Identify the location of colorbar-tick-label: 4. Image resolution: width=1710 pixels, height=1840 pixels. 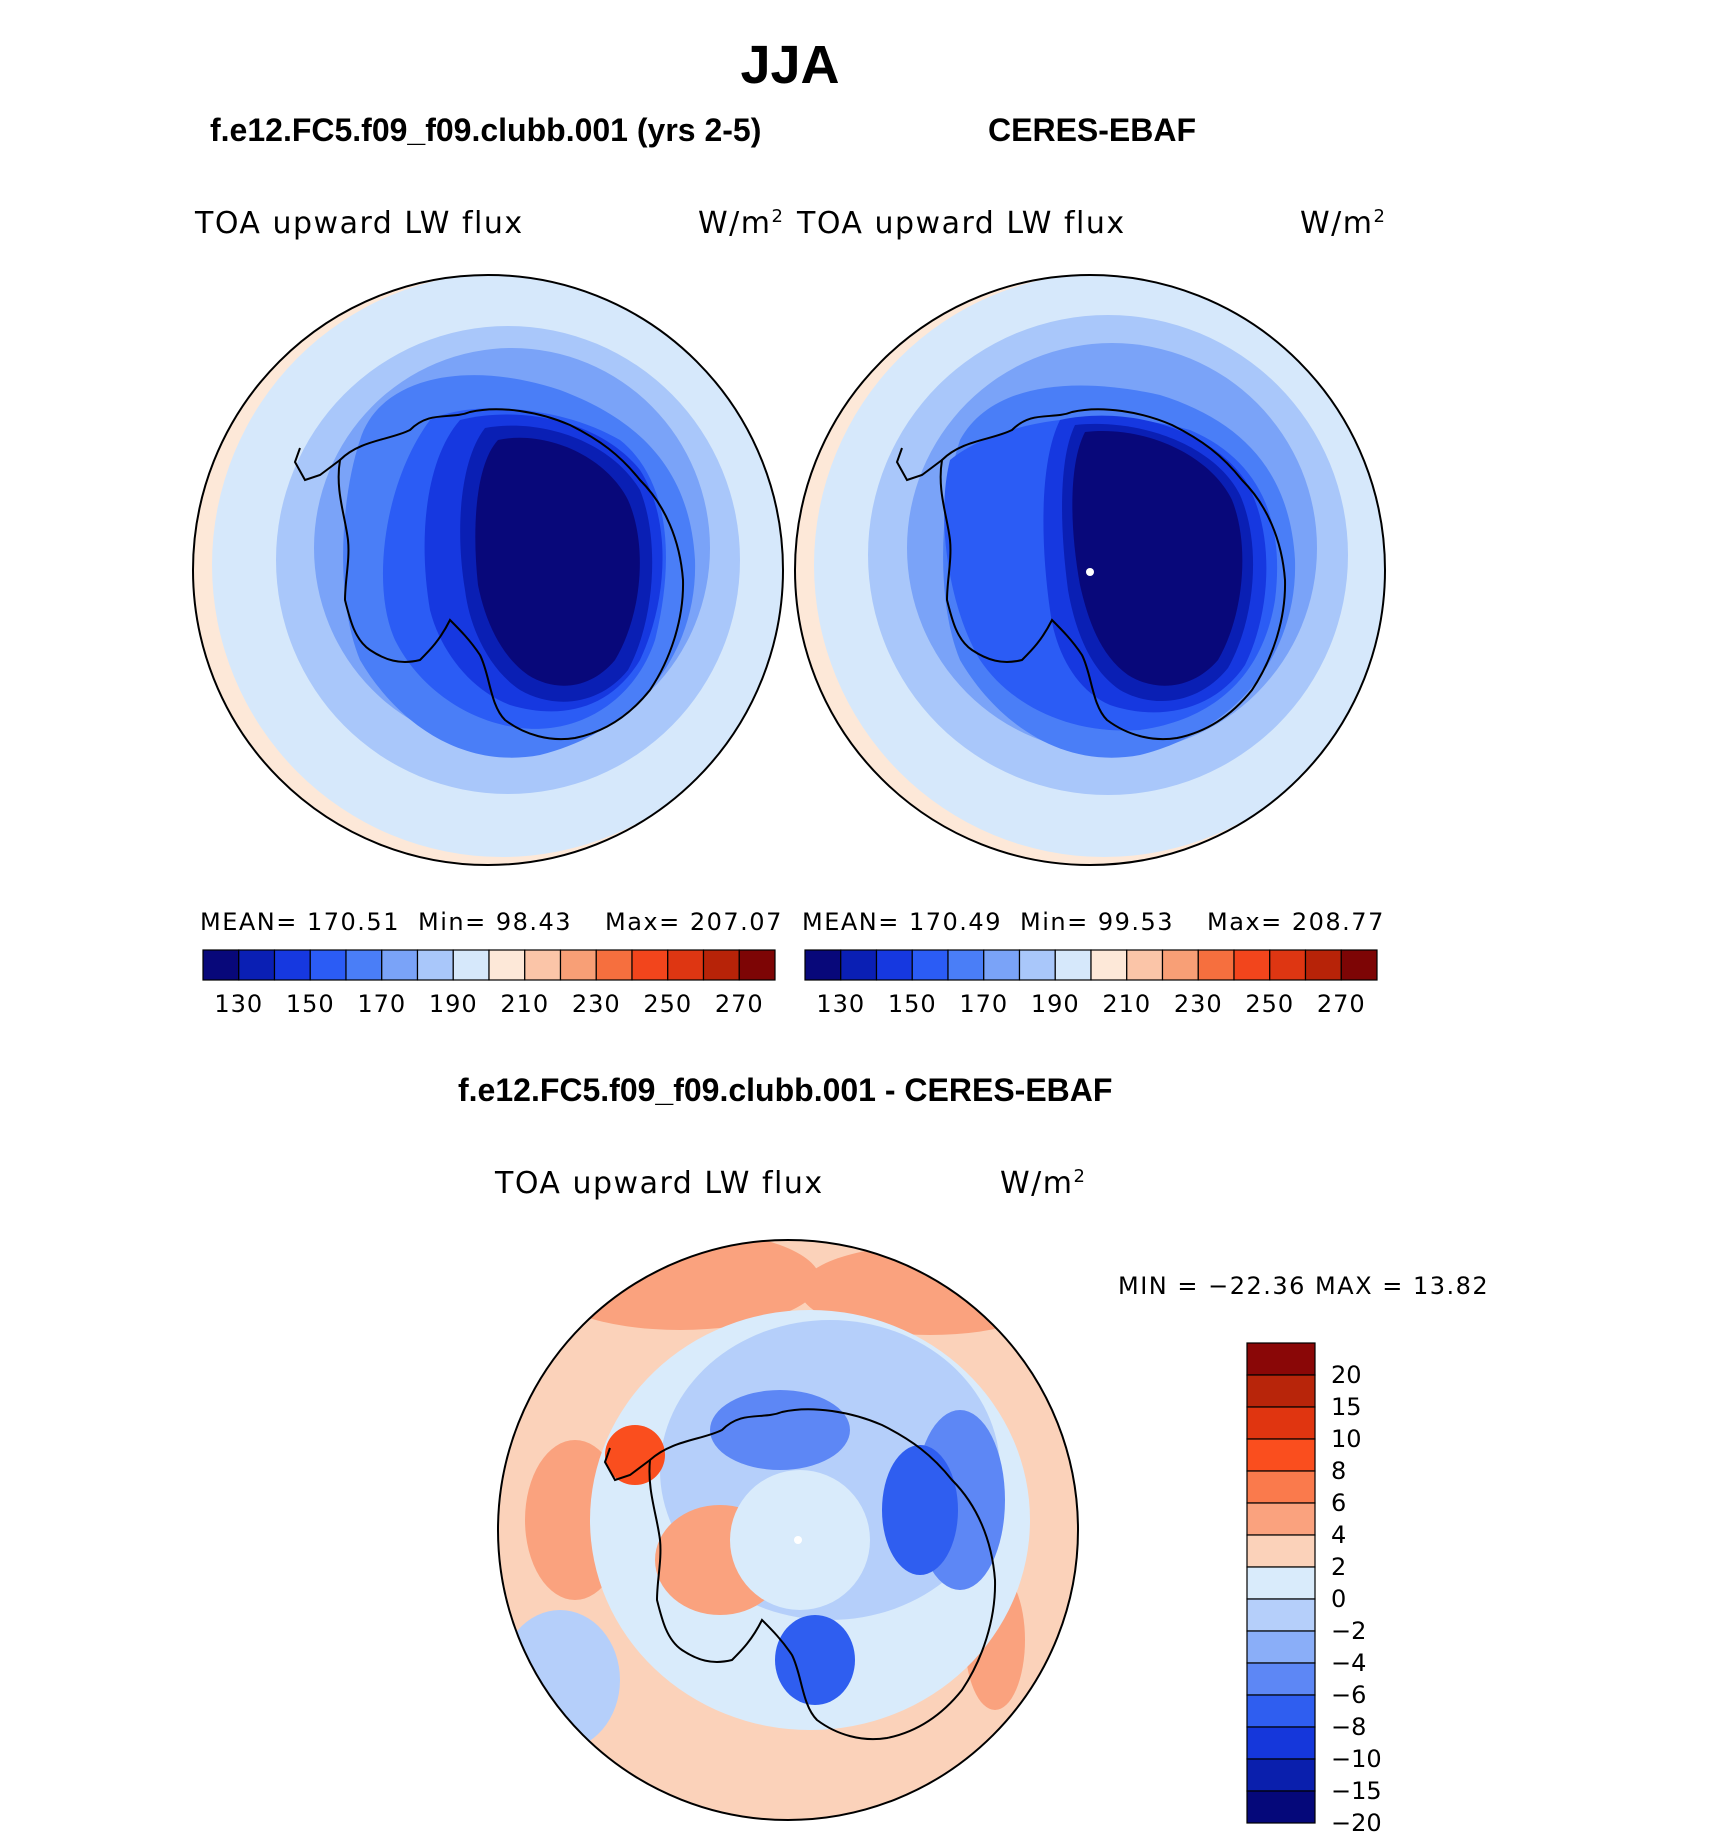
(1338, 1535).